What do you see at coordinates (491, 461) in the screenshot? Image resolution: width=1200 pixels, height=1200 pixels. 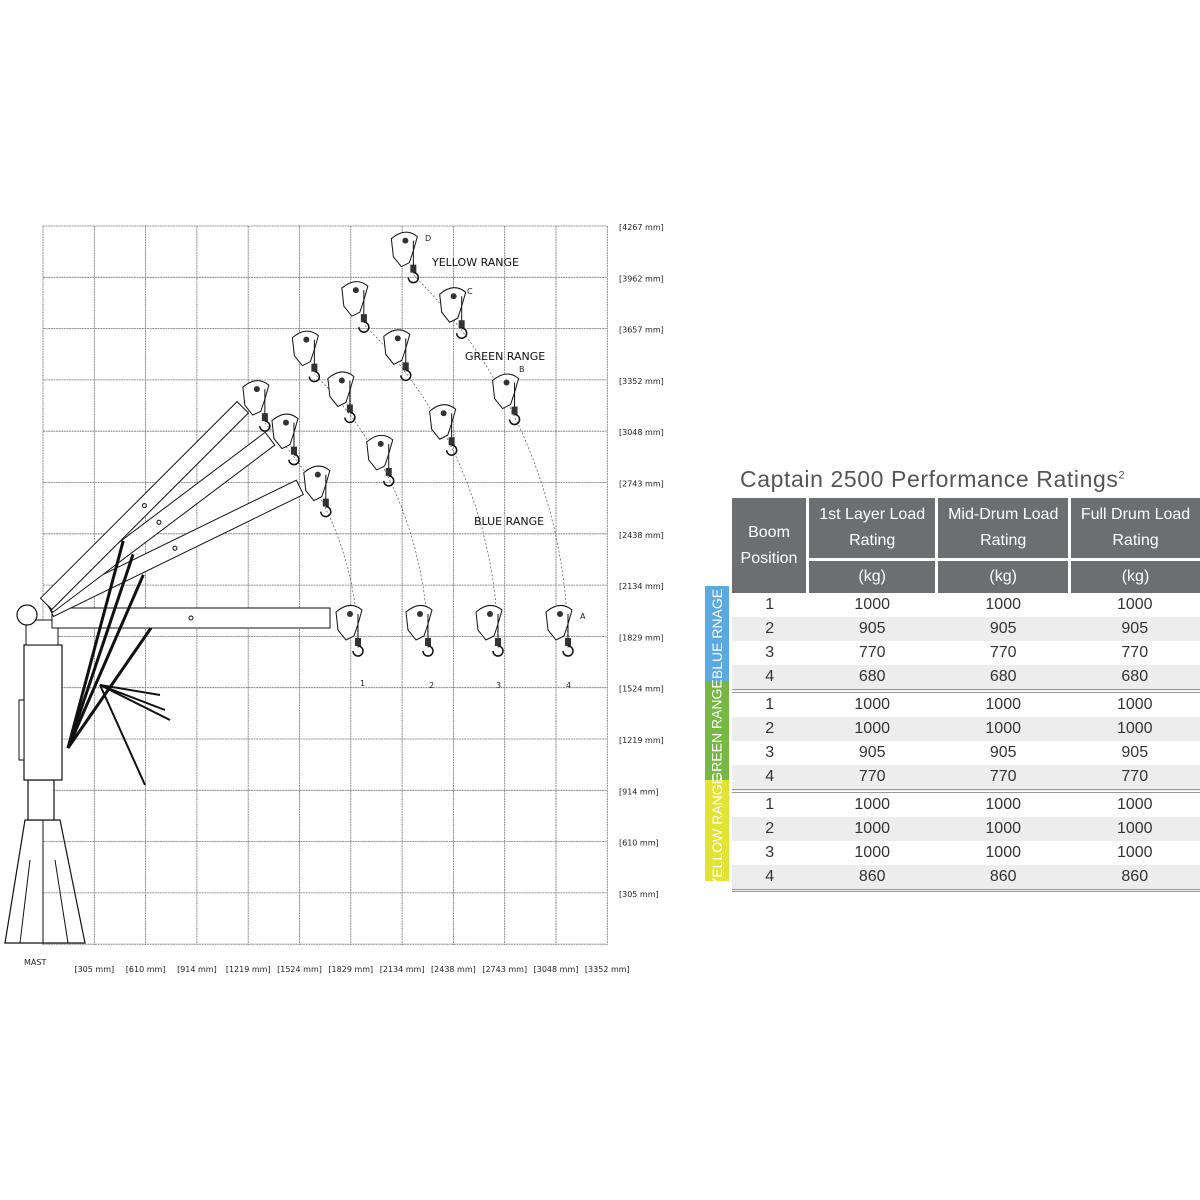 I see `reach-arc` at bounding box center [491, 461].